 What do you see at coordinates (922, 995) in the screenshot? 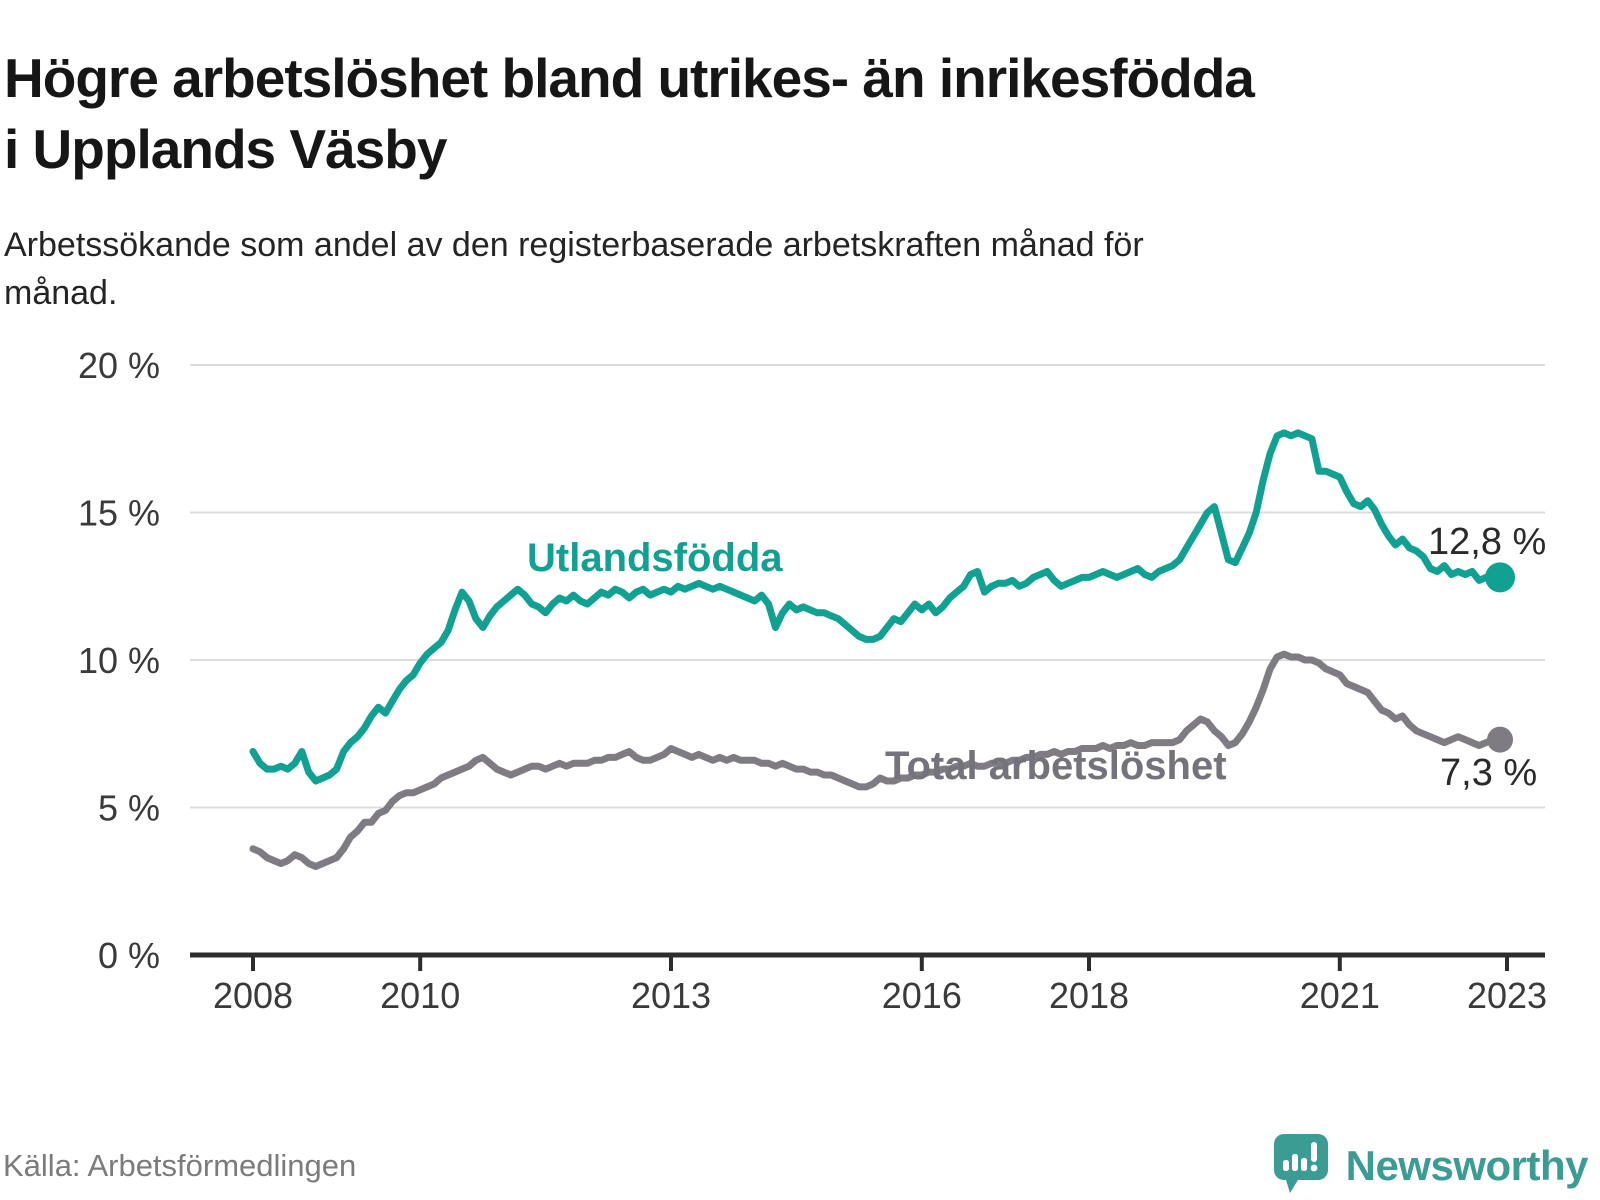
I see `x-tick-label: 2016` at bounding box center [922, 995].